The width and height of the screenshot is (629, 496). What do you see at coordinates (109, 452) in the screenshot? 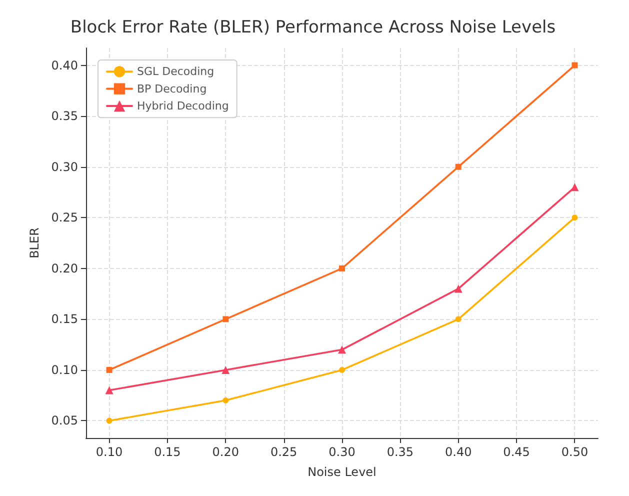
I see `x-tick-label: 0.10` at bounding box center [109, 452].